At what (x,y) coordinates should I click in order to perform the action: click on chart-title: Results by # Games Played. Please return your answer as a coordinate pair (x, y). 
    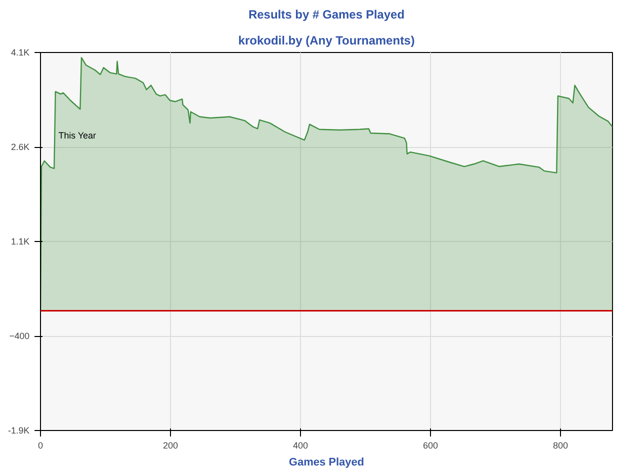
    Looking at the image, I should click on (326, 15).